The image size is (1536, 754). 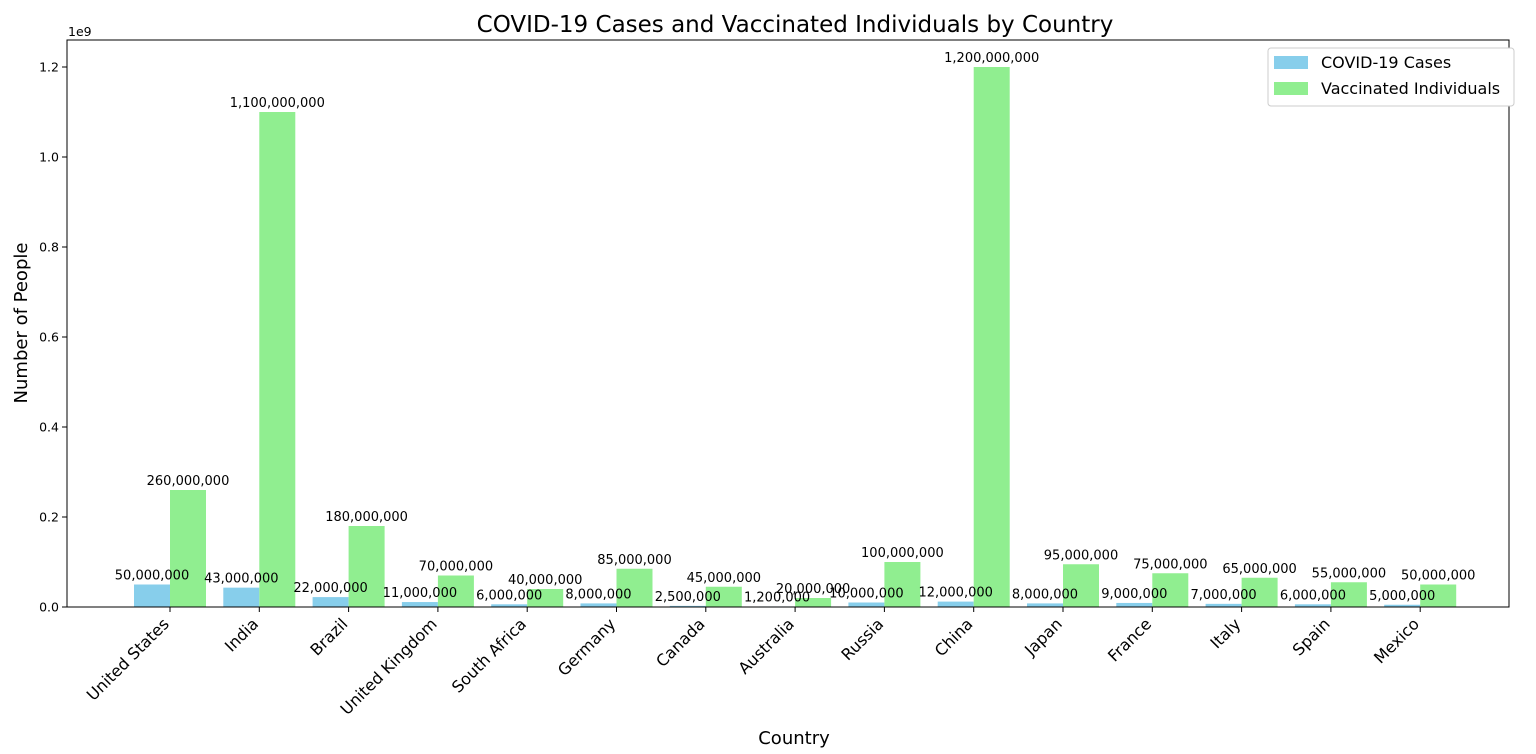 What do you see at coordinates (388, 666) in the screenshot?
I see `x-tick-label-3: United Kingdom` at bounding box center [388, 666].